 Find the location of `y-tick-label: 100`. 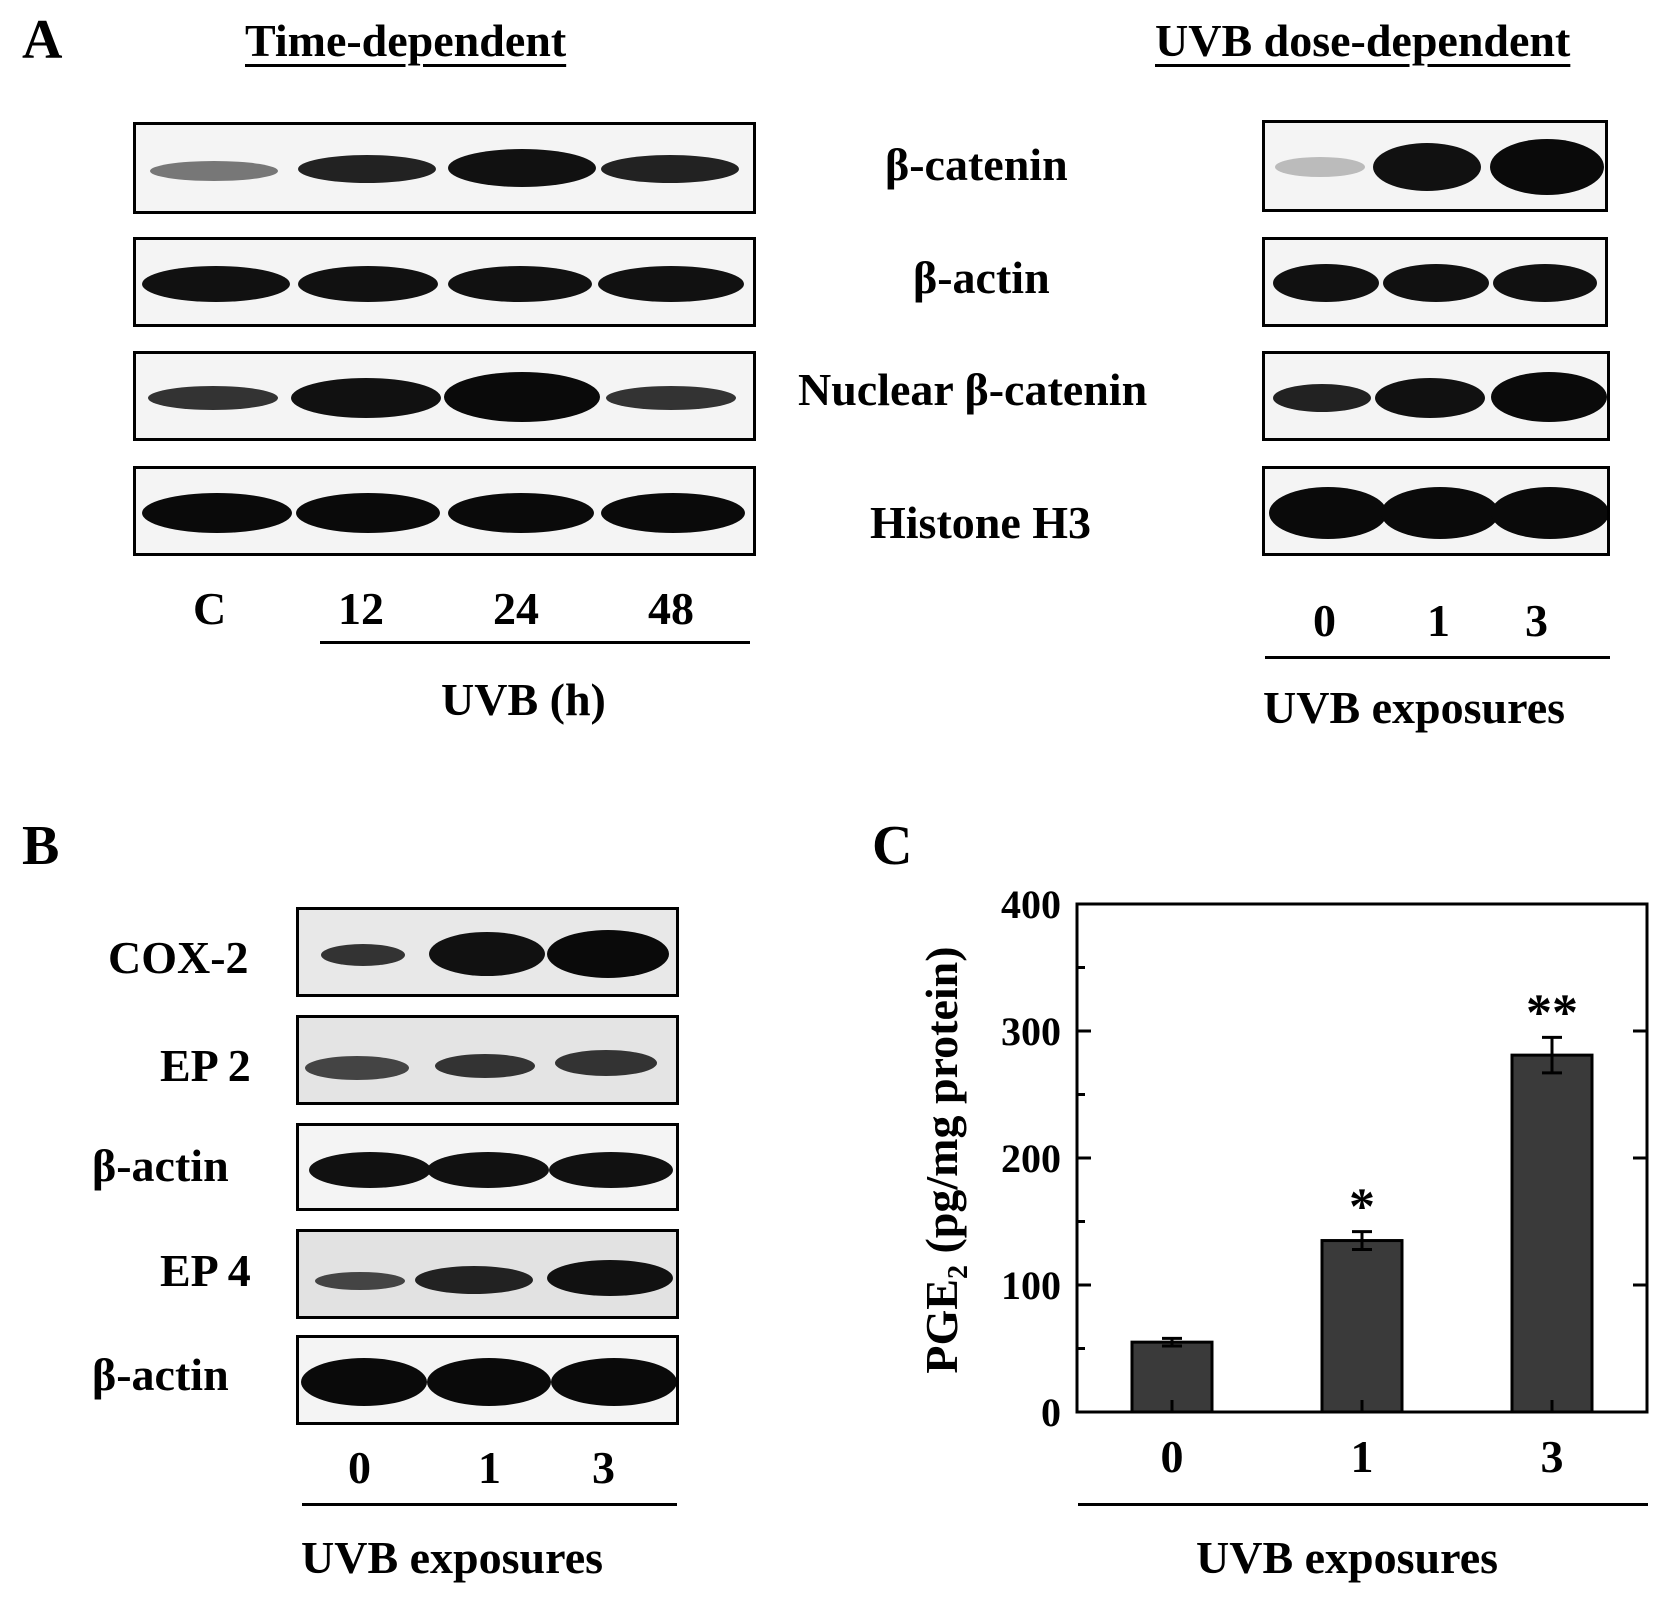

y-tick-label: 100 is located at coordinates (1031, 1285).